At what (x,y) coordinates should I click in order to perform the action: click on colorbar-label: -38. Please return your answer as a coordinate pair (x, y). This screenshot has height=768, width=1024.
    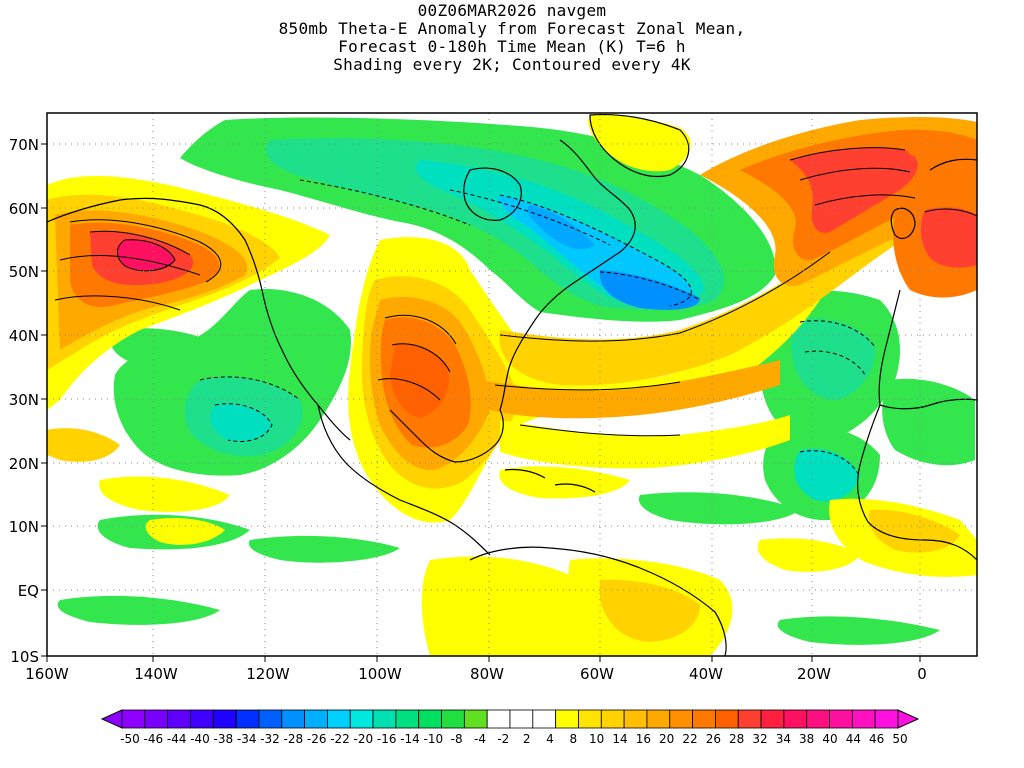
    Looking at the image, I should click on (224, 739).